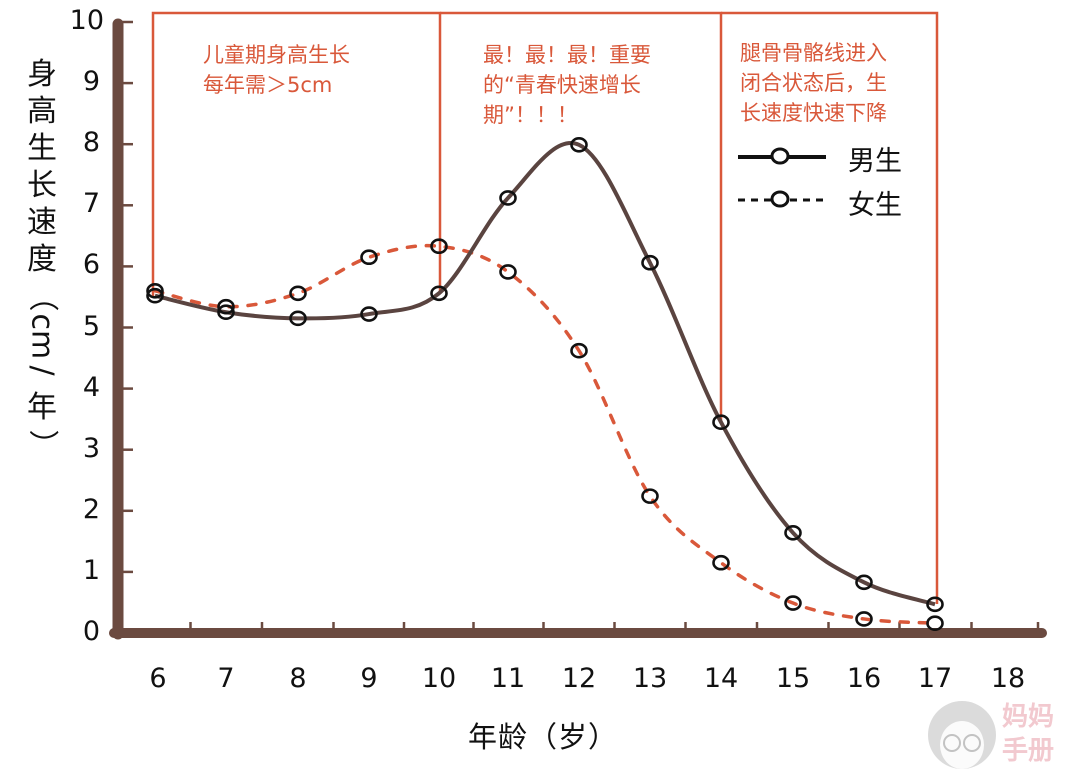  What do you see at coordinates (530, 115) in the screenshot?
I see `annotation-line: 期”！！！` at bounding box center [530, 115].